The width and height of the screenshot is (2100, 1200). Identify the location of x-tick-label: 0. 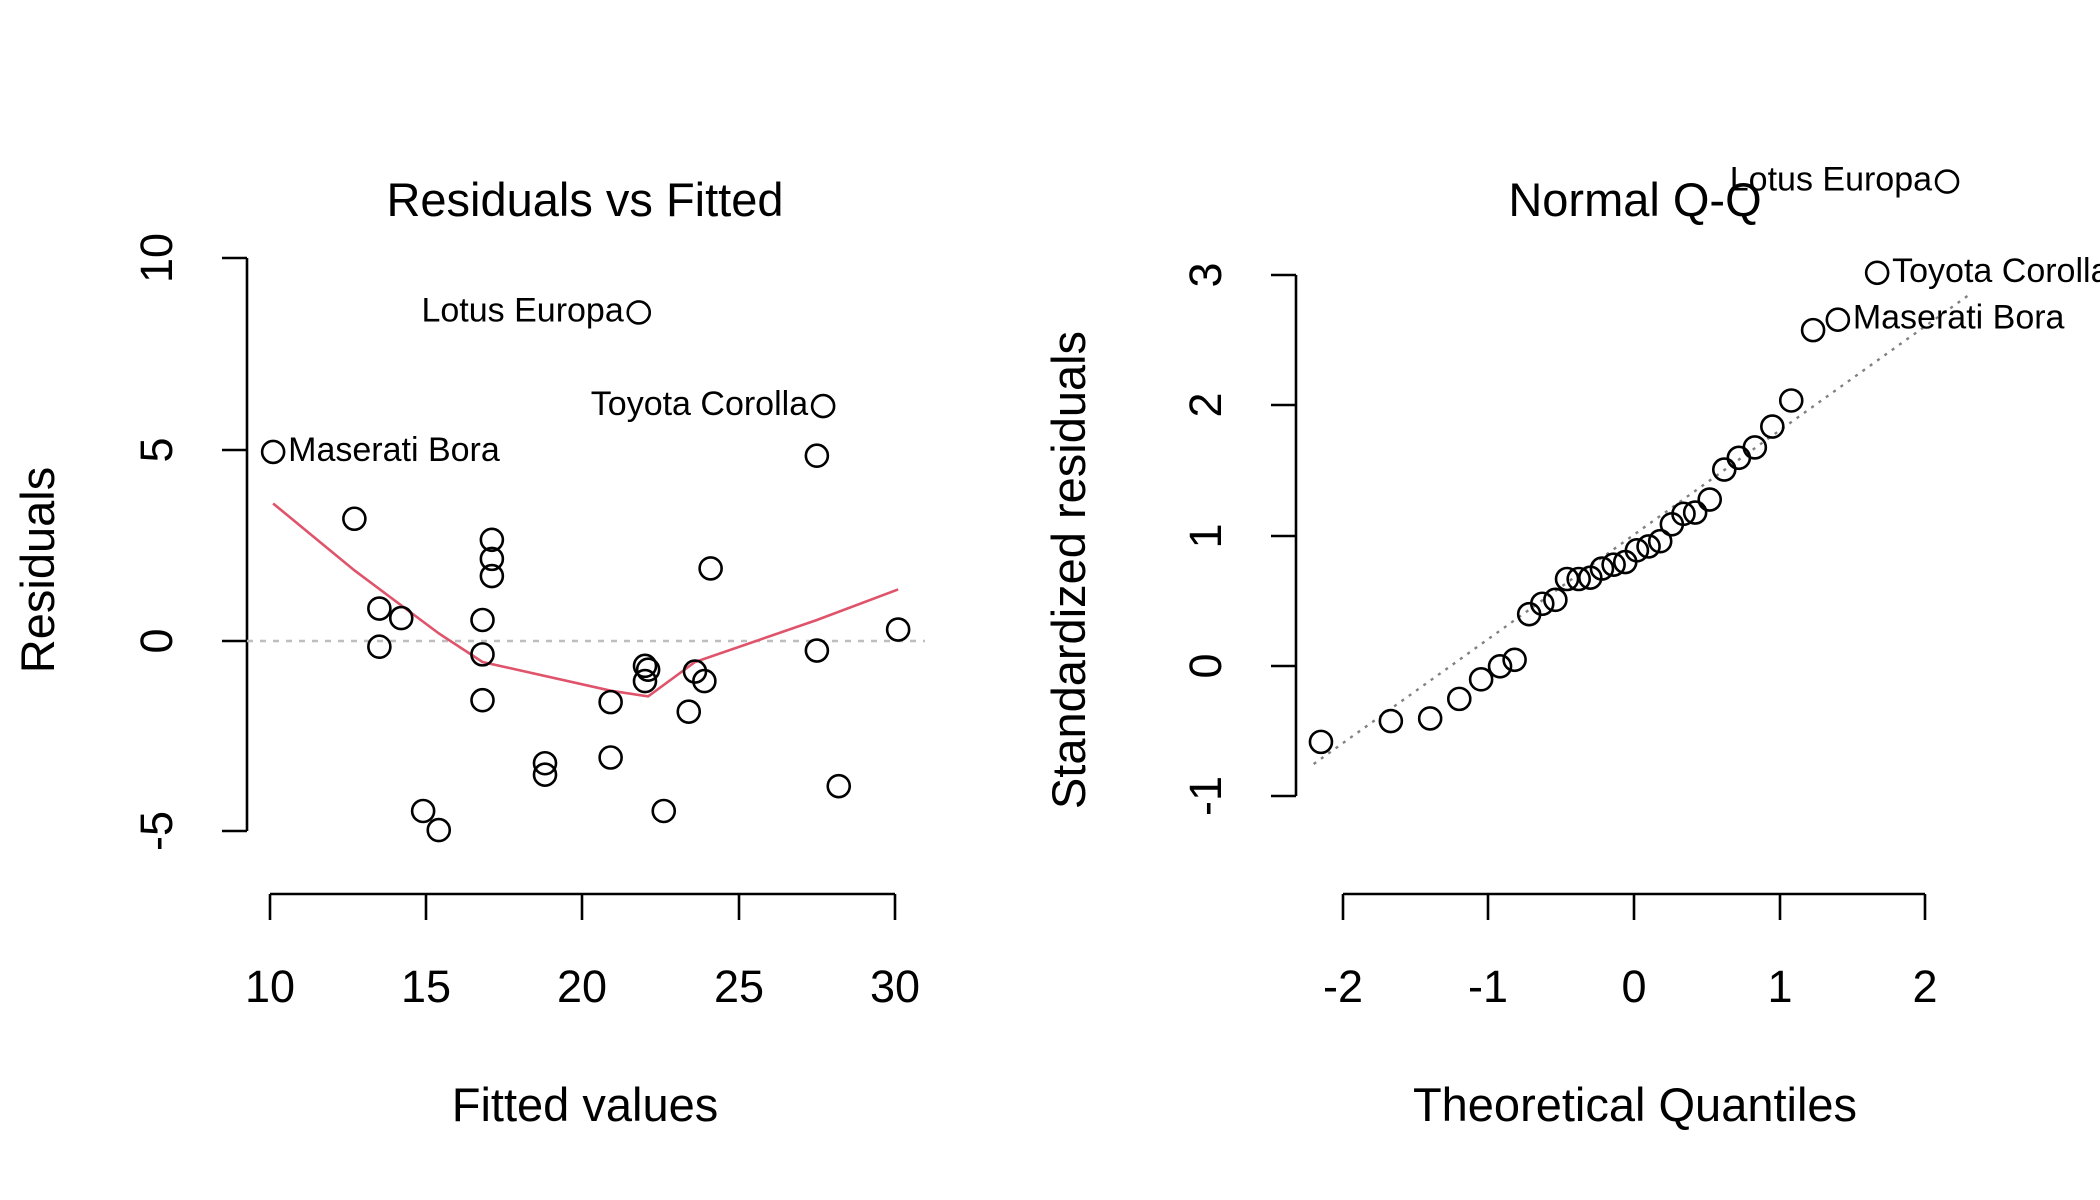
(1633, 986).